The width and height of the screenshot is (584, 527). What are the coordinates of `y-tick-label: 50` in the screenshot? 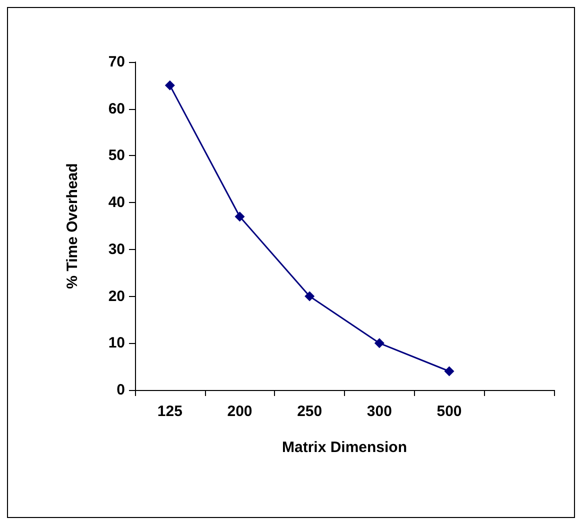 It's located at (116, 155).